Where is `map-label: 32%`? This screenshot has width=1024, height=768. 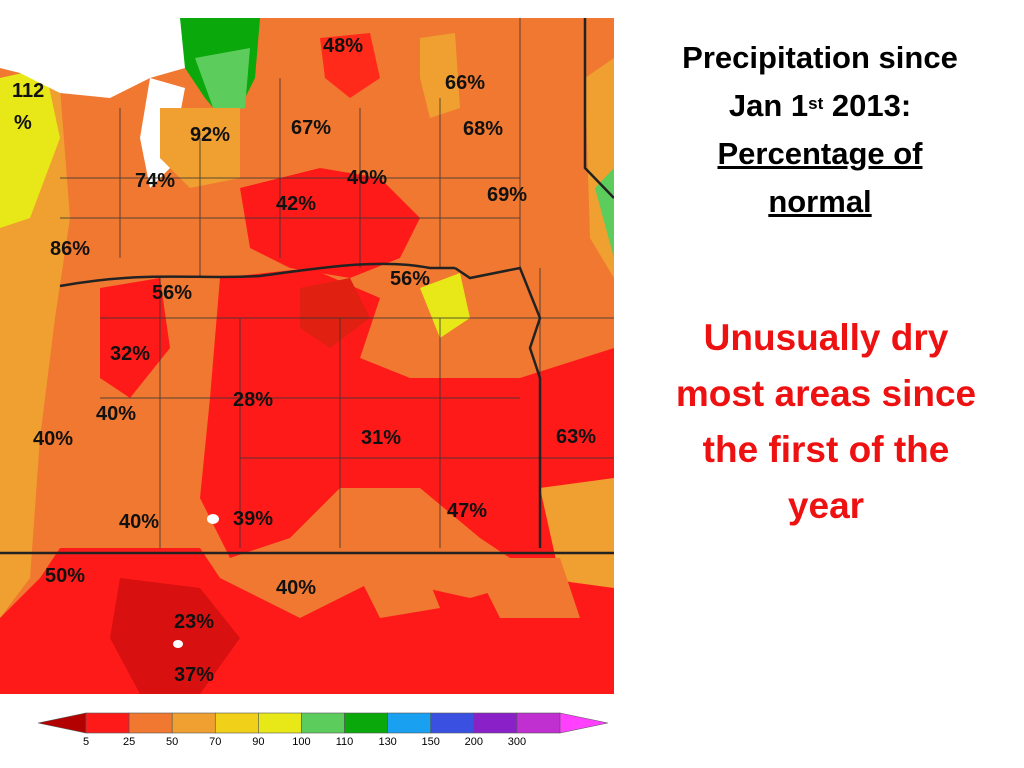
map-label: 32% is located at coordinates (130, 354).